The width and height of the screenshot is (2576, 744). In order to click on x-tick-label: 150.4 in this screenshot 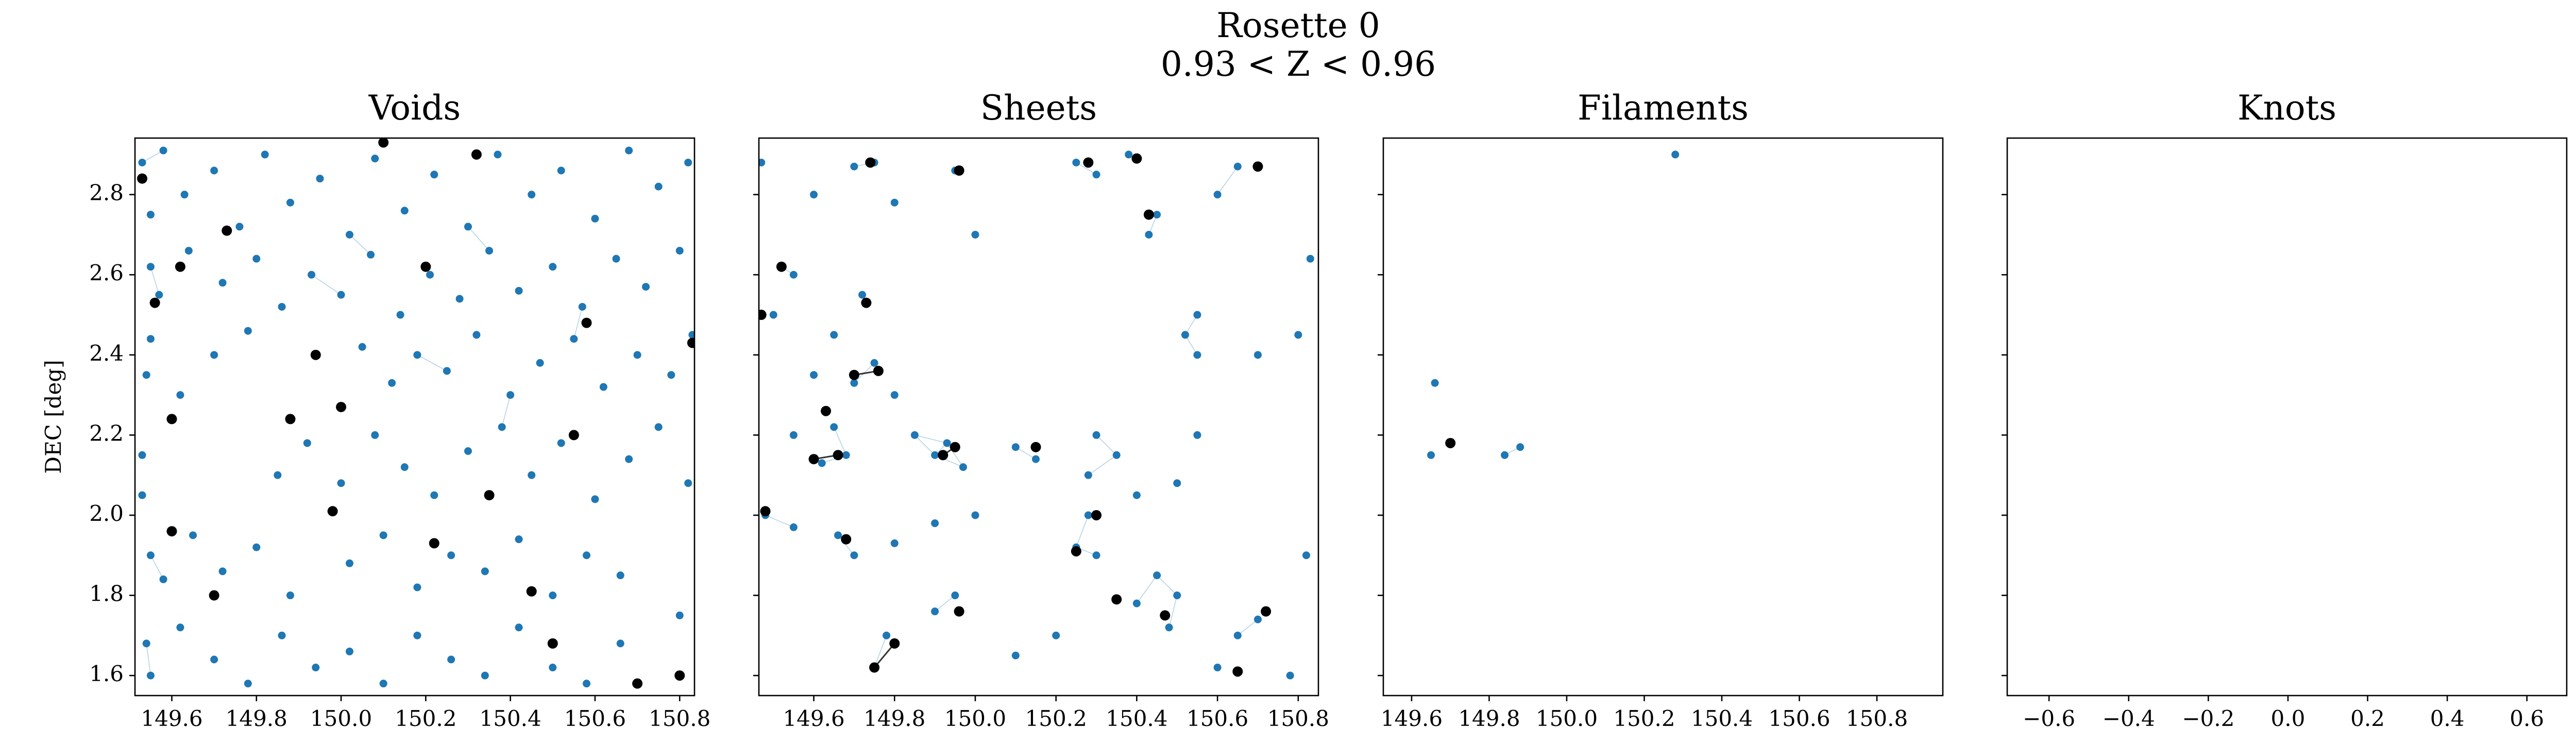, I will do `click(1136, 718)`.